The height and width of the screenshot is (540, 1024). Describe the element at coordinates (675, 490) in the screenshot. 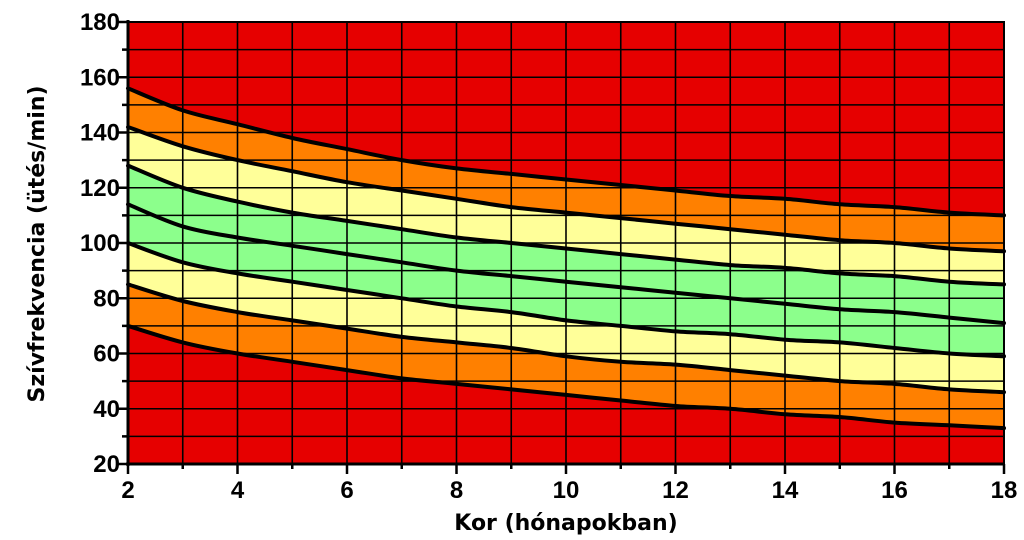

I see `x-tick-label: 12` at that location.